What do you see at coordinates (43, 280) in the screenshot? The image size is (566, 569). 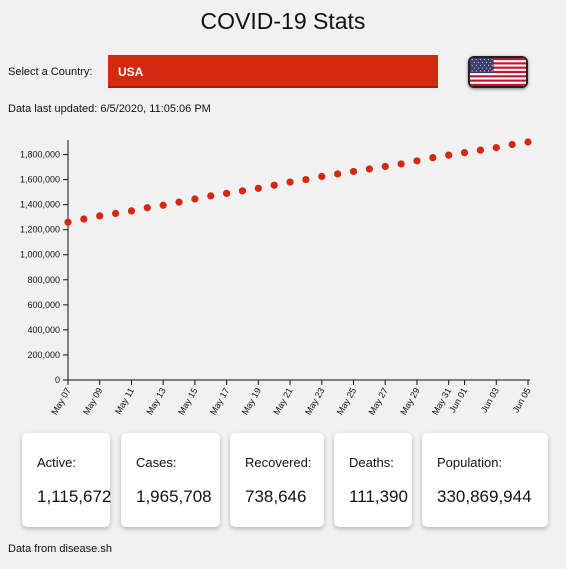 I see `y-tick-label: 800,000` at bounding box center [43, 280].